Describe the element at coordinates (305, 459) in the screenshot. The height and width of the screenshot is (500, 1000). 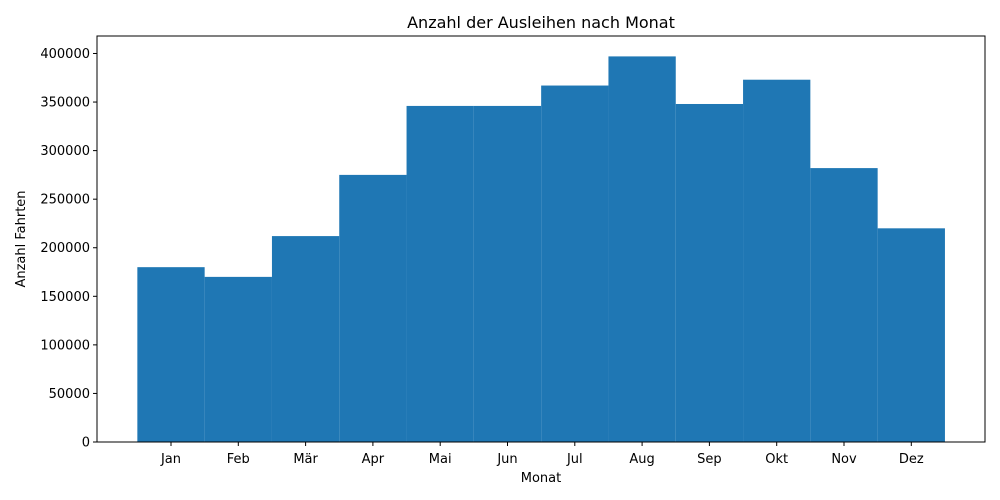
I see `x-tick-label: Mär` at that location.